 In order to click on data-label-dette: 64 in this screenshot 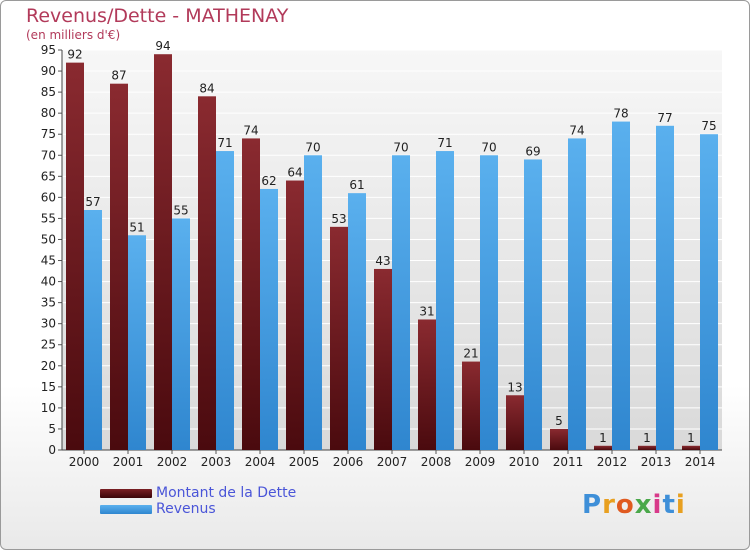, I will do `click(294, 173)`.